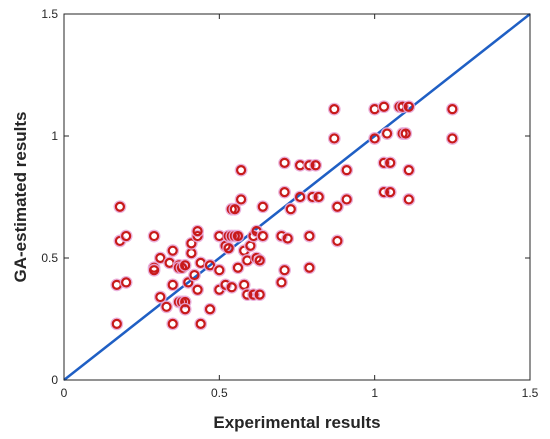 This screenshot has height=439, width=550. Describe the element at coordinates (374, 393) in the screenshot. I see `x-tick-label: 1` at that location.